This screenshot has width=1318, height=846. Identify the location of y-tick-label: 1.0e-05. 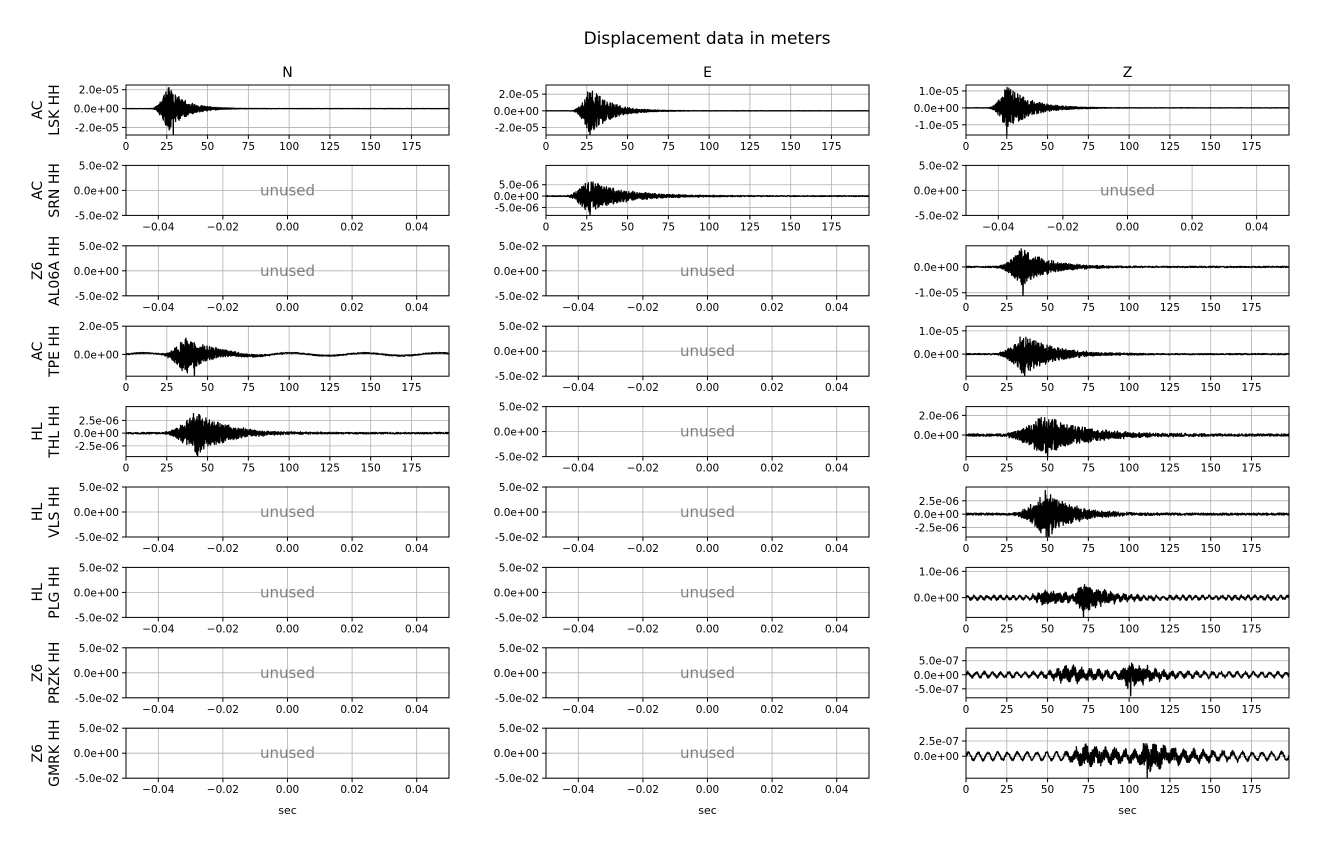
(939, 332).